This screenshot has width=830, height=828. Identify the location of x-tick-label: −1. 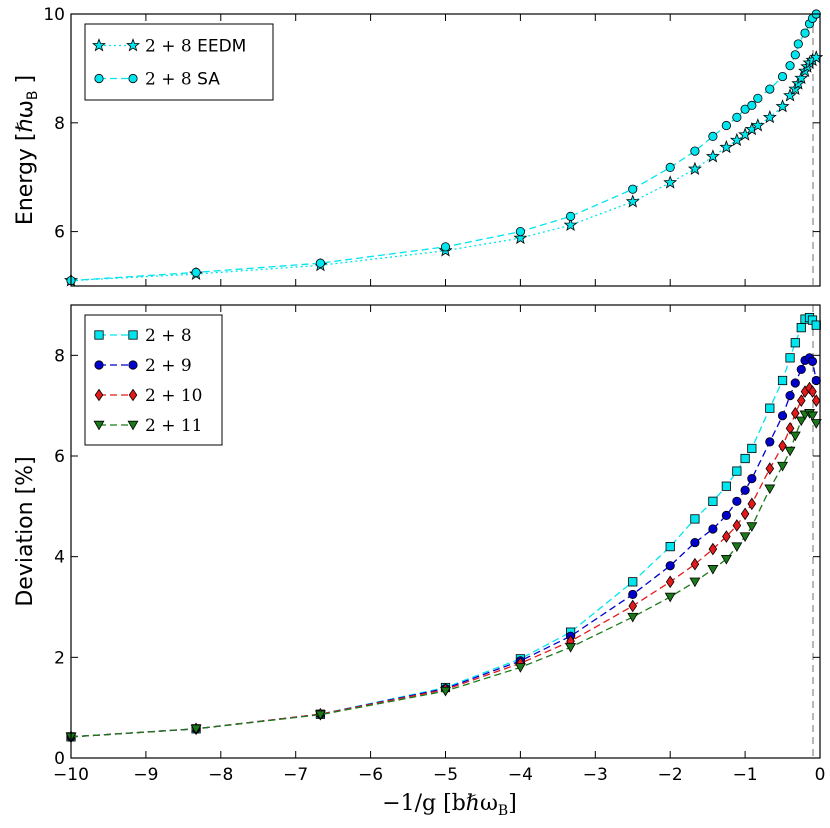
(745, 775).